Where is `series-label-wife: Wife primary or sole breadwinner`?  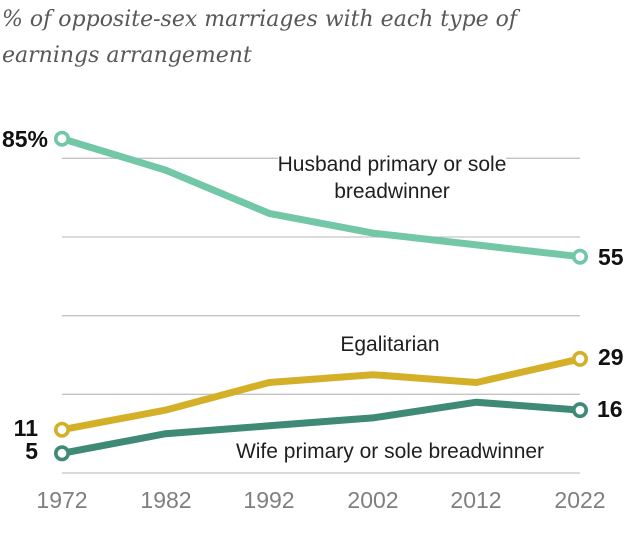
series-label-wife: Wife primary or sole breadwinner is located at coordinates (390, 451).